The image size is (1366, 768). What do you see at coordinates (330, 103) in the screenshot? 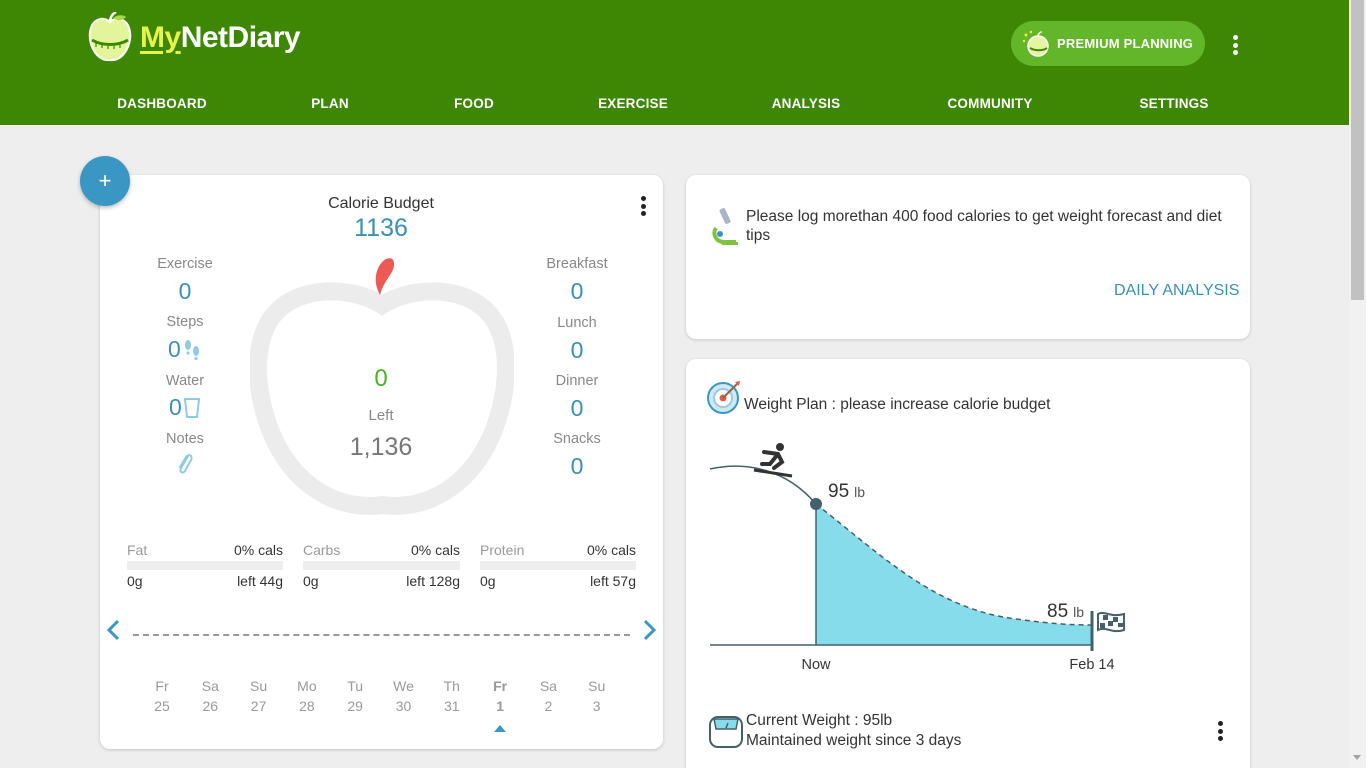
I see `nav-plan: PLAN` at bounding box center [330, 103].